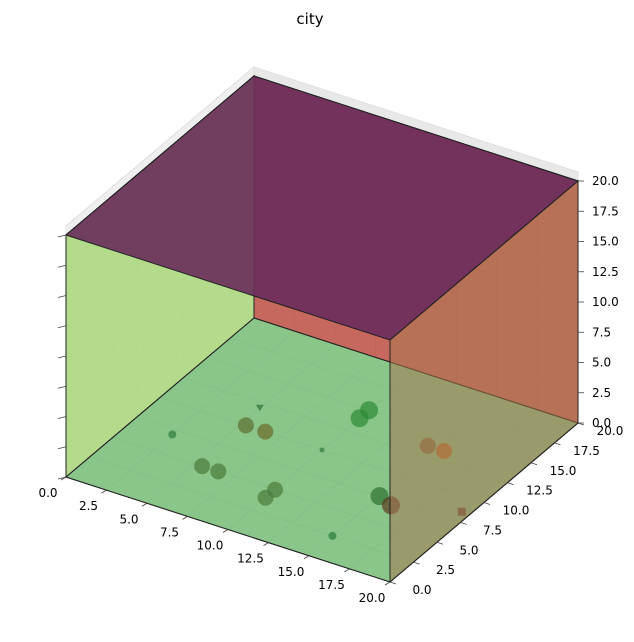  I want to click on chart-title: city, so click(309, 19).